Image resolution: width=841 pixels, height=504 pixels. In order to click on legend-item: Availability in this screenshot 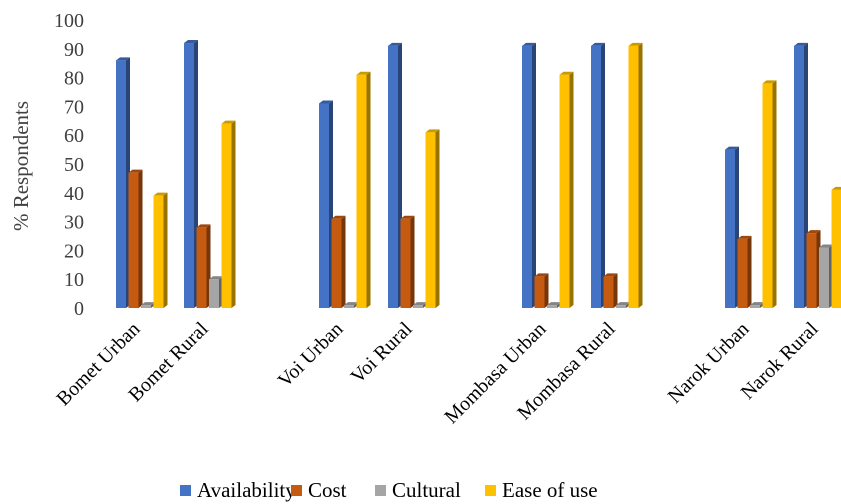, I will do `click(238, 490)`.